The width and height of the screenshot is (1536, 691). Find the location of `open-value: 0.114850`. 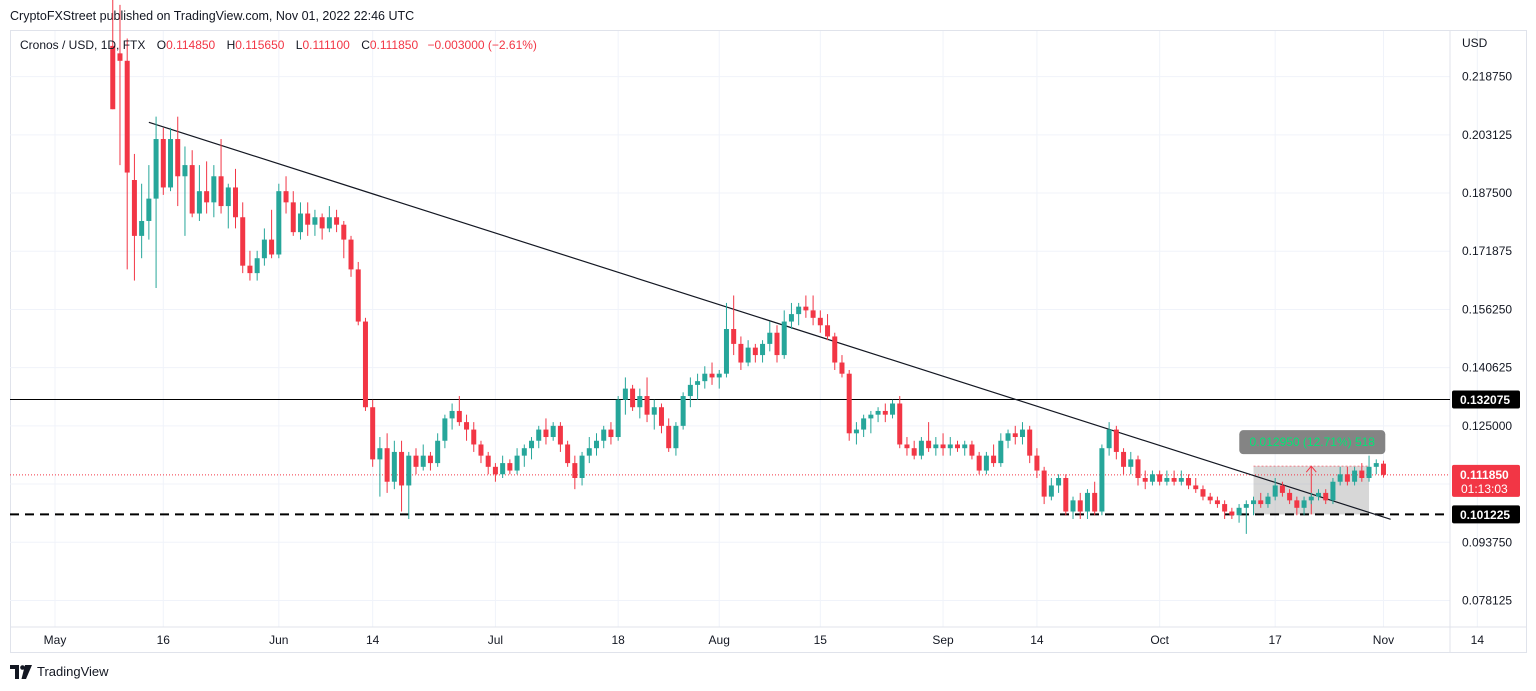

open-value: 0.114850 is located at coordinates (191, 45).